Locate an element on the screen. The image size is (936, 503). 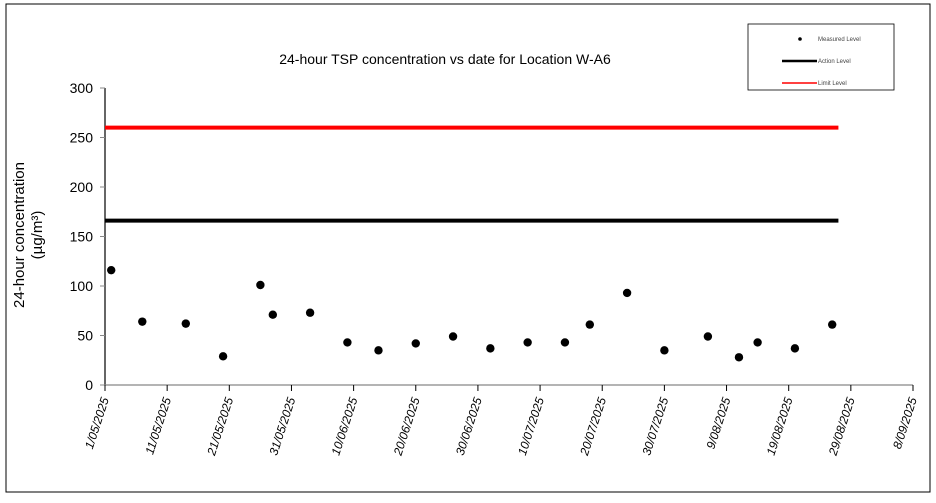
y-tick-label: 250 is located at coordinates (82, 138).